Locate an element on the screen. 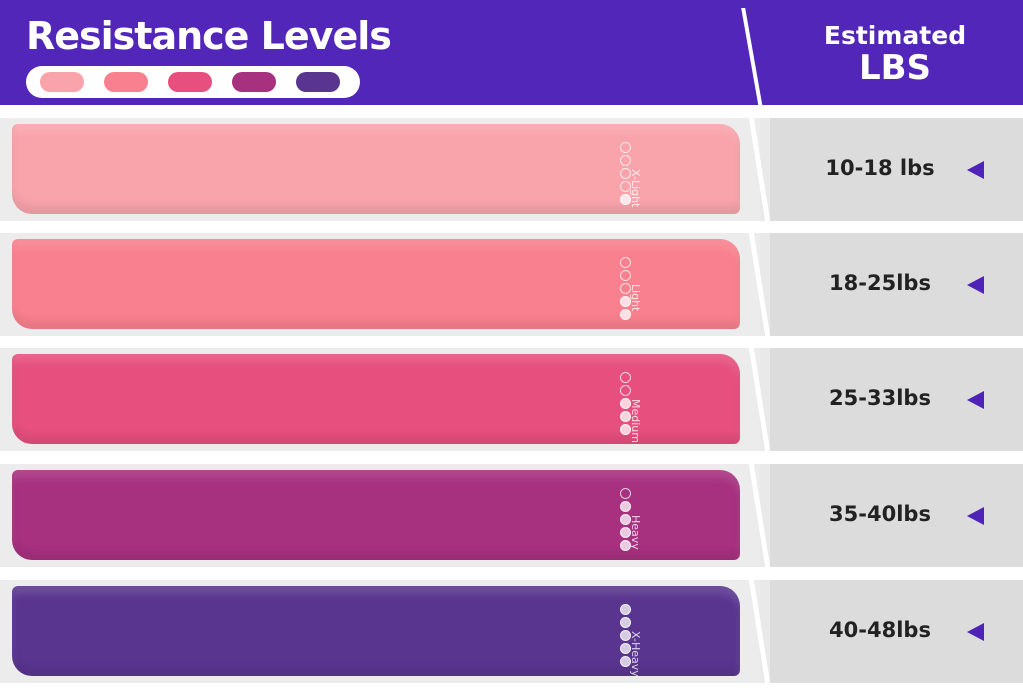 The height and width of the screenshot is (689, 1023). header-divider is located at coordinates (752, 58).